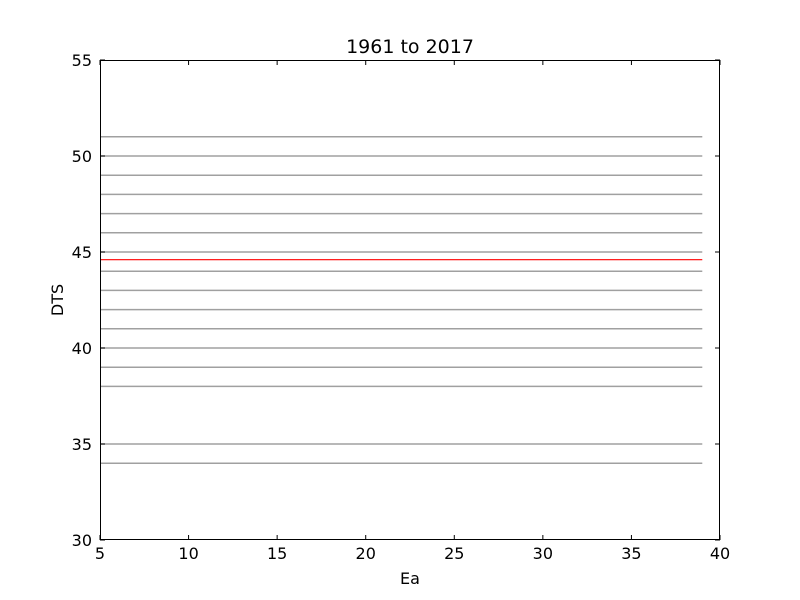 The height and width of the screenshot is (600, 800). Describe the element at coordinates (543, 553) in the screenshot. I see `x-tick-label: 30` at that location.